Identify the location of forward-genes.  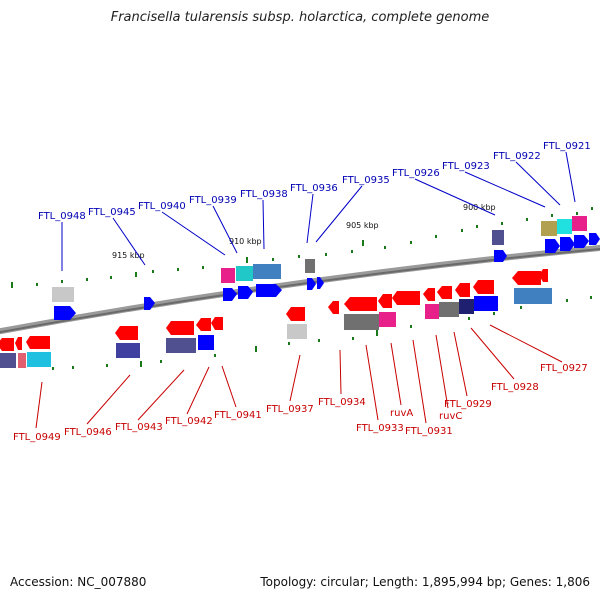
(327, 276).